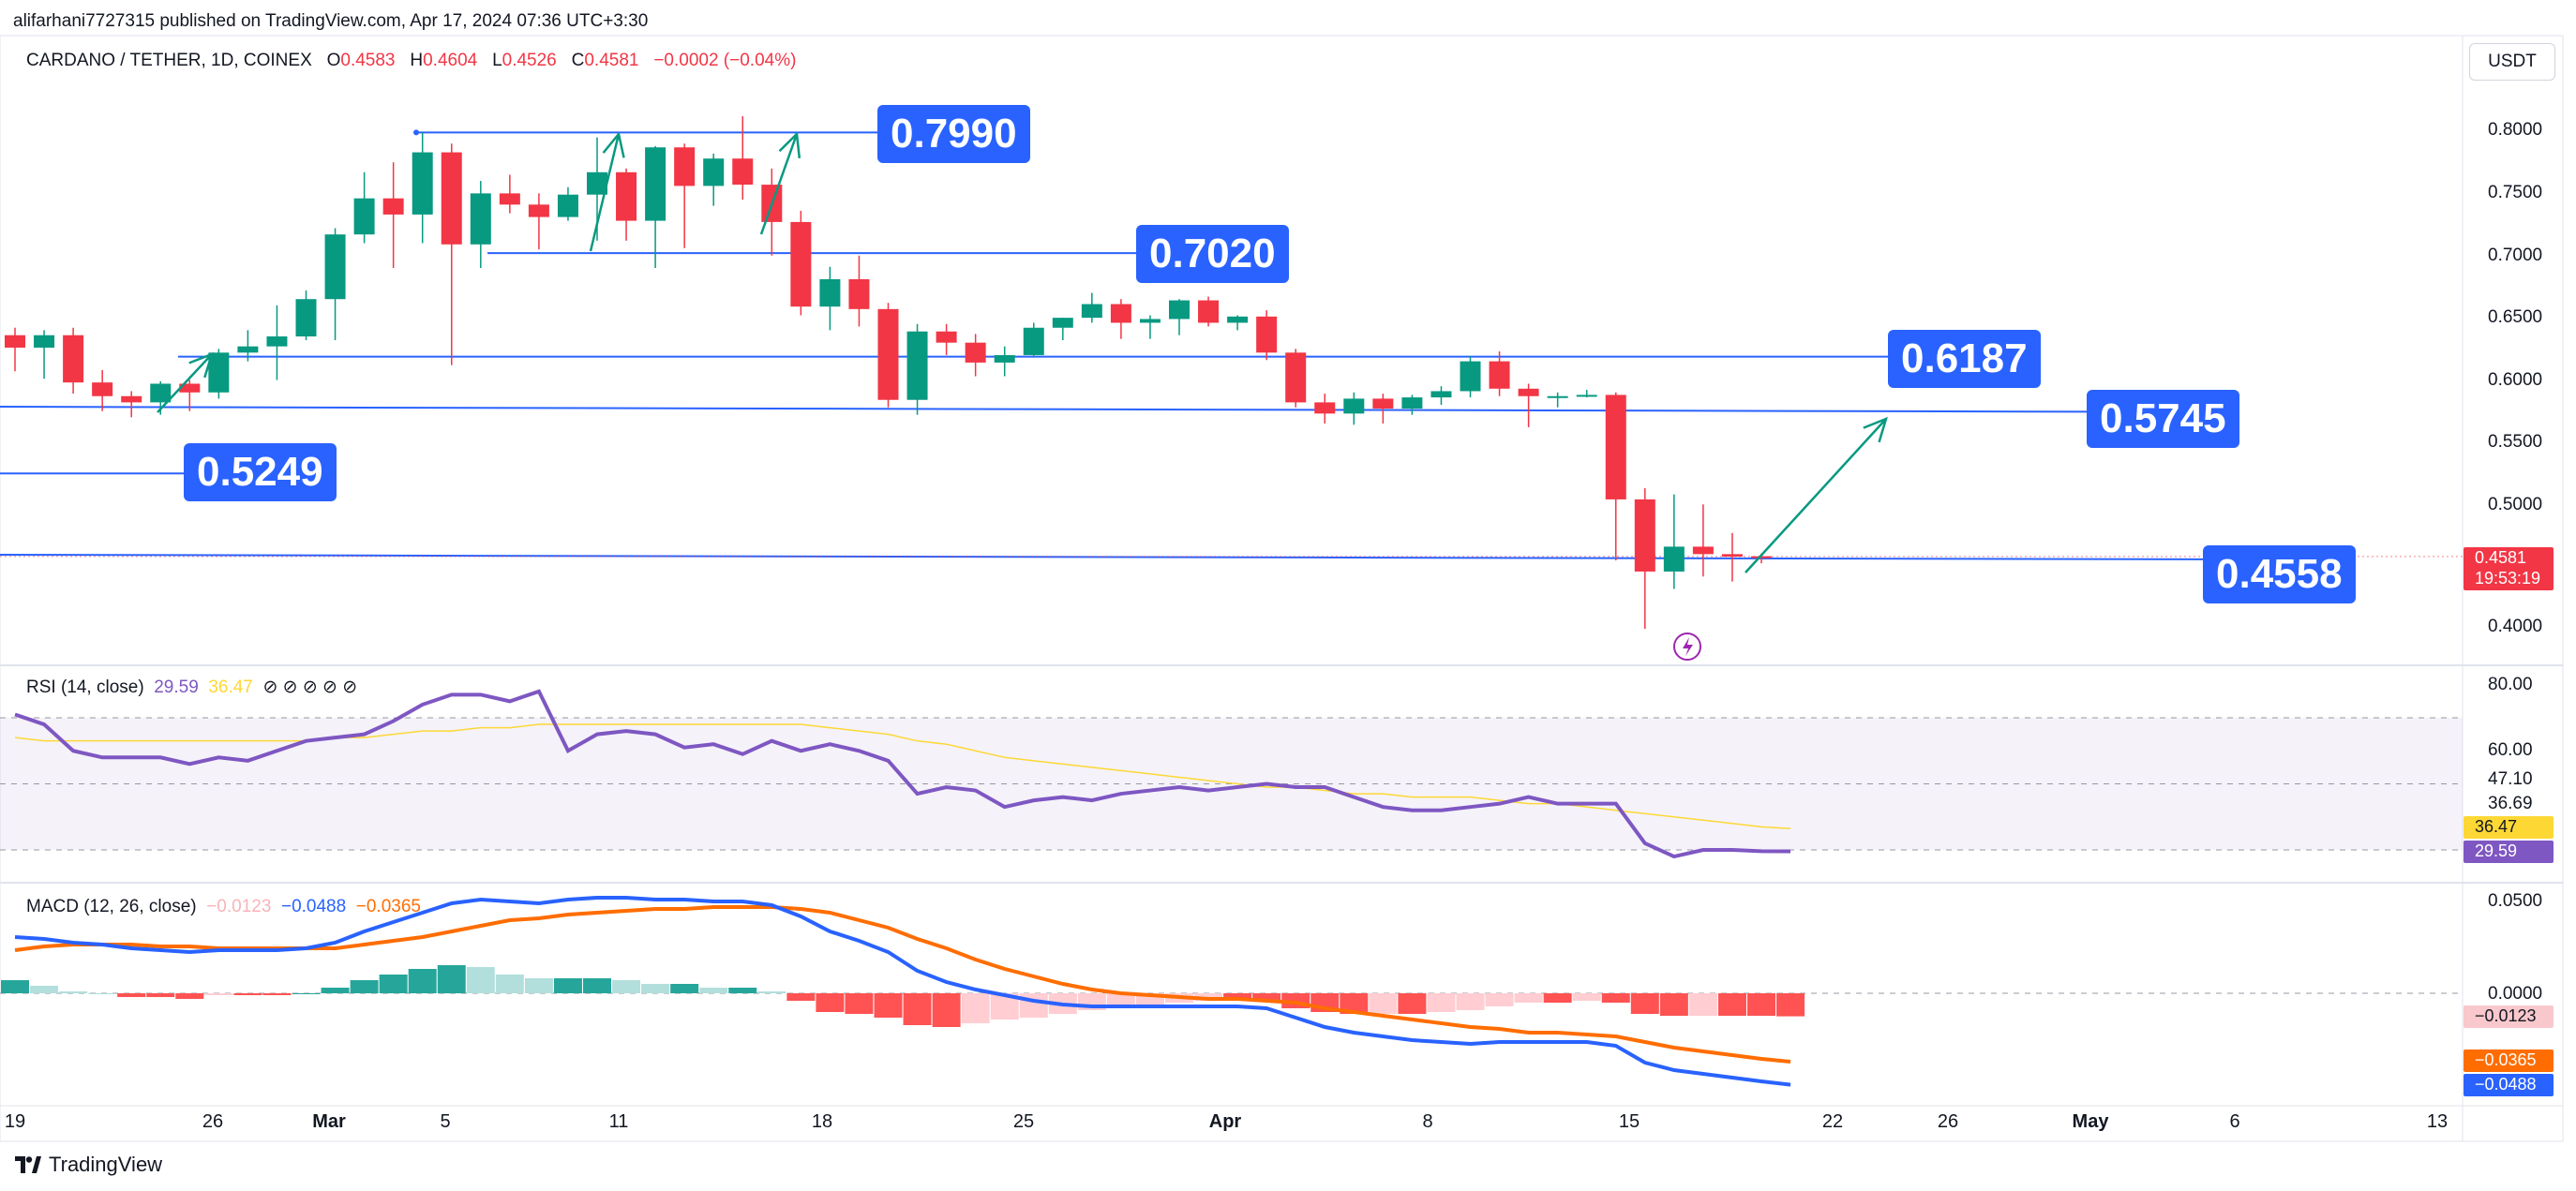 The width and height of the screenshot is (2576, 1191). Describe the element at coordinates (1427, 1121) in the screenshot. I see `time-tick: 8` at that location.